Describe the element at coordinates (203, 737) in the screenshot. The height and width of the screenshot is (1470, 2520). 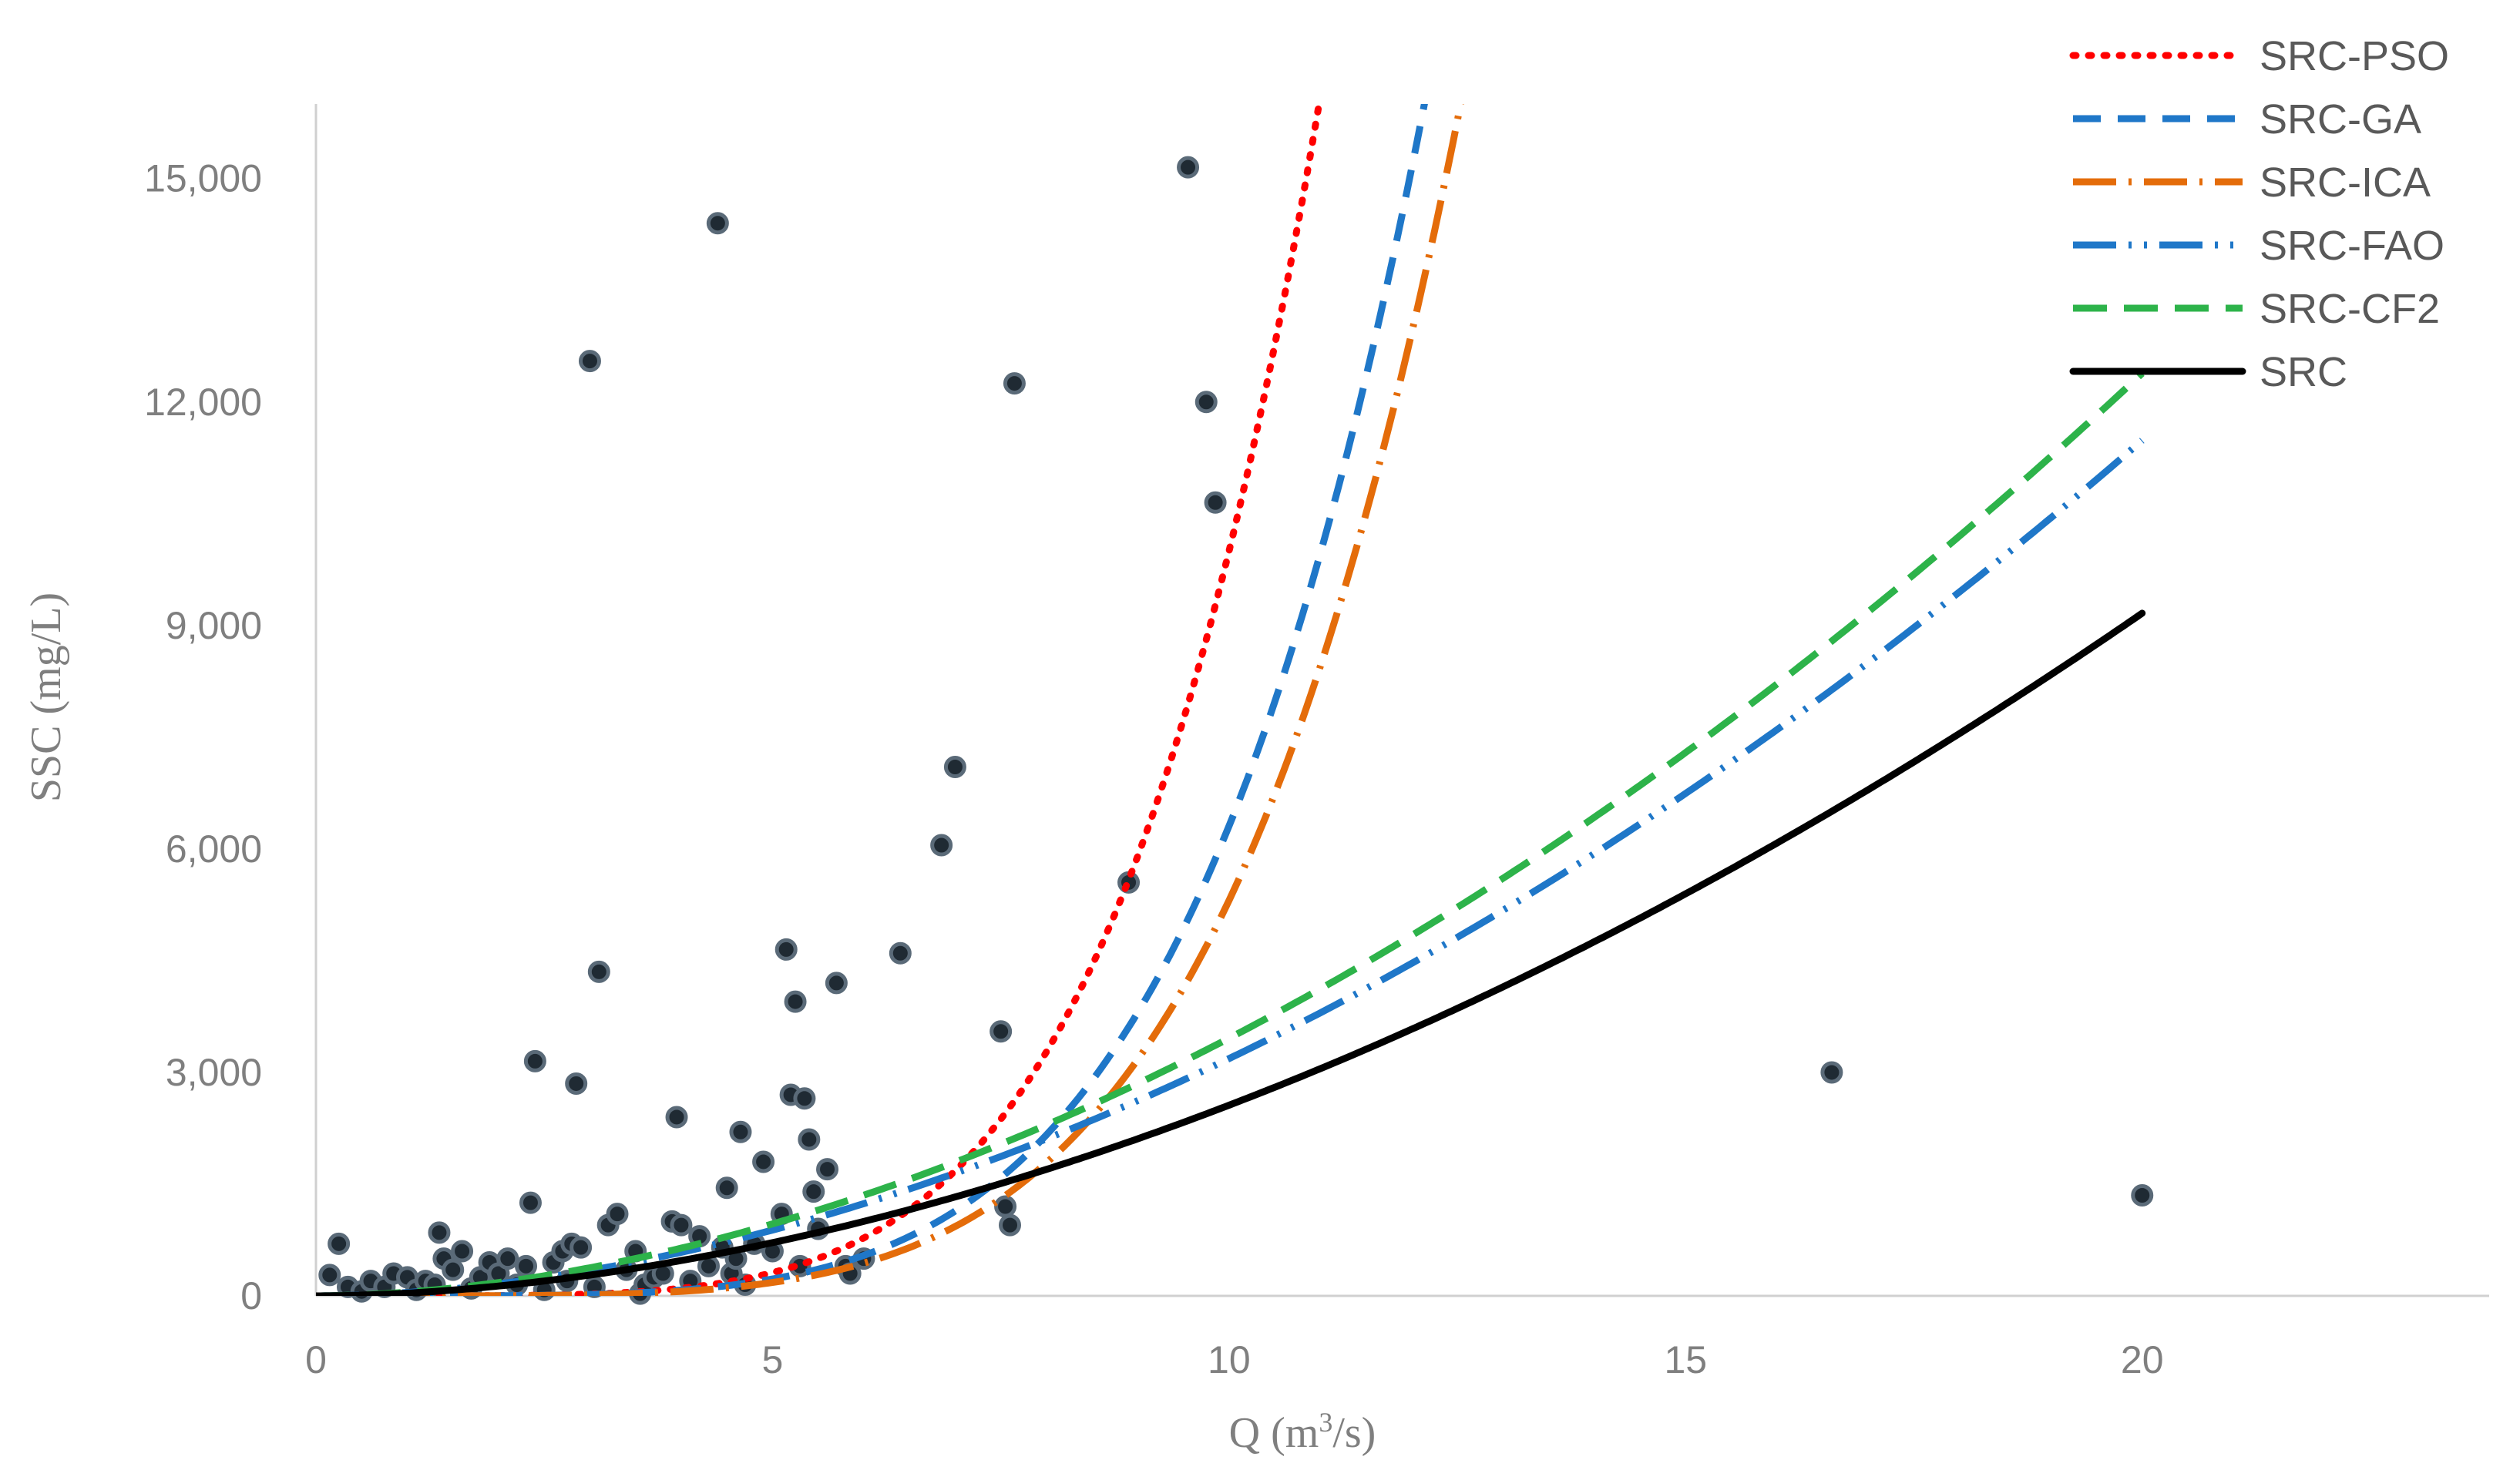
I see `y-tick-labels: 0 3,000 6,000 9,000 12,000 15,000` at that location.